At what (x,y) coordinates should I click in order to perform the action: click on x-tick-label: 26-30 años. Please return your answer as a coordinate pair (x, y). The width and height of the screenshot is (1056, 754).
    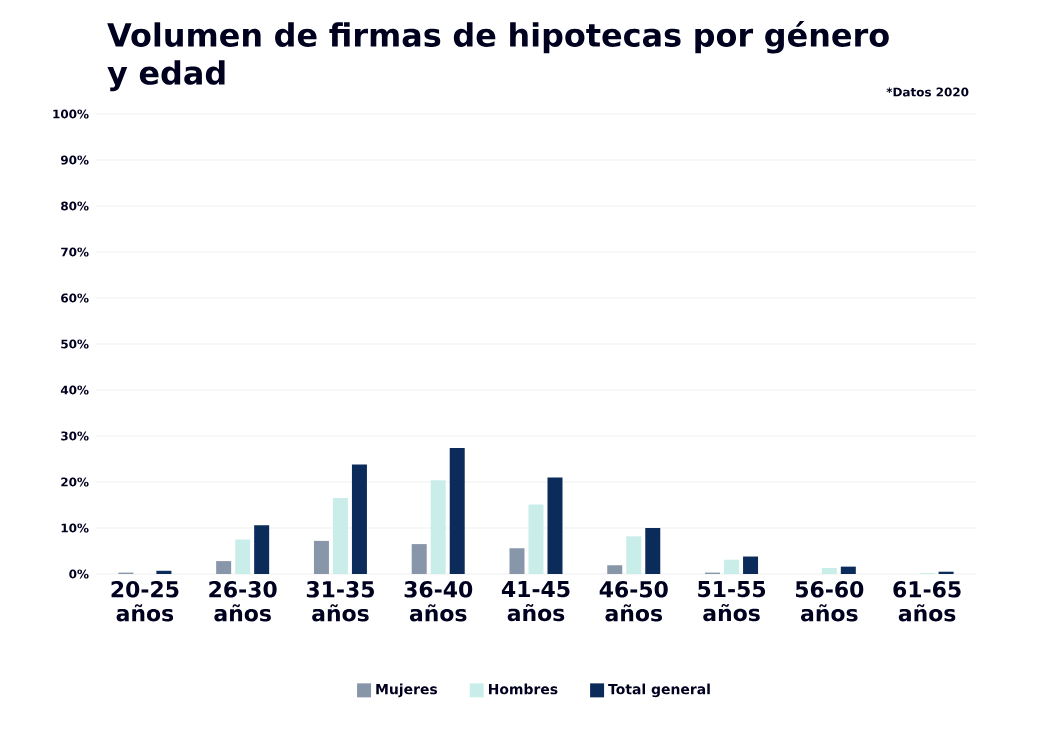
    Looking at the image, I should click on (243, 601).